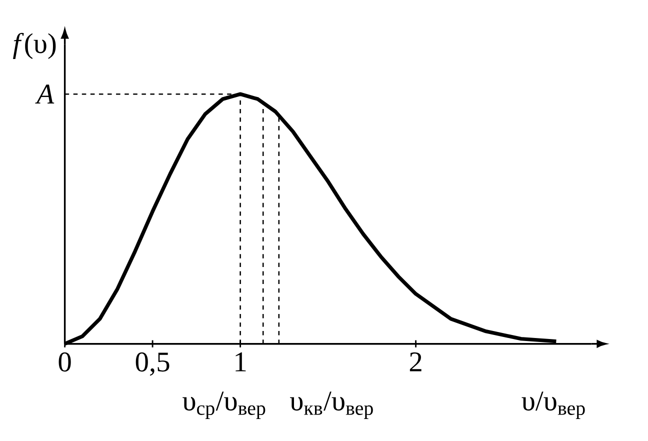 This screenshot has width=648, height=441. What do you see at coordinates (34, 46) in the screenshot?
I see `y-axis-title: f(υ)` at bounding box center [34, 46].